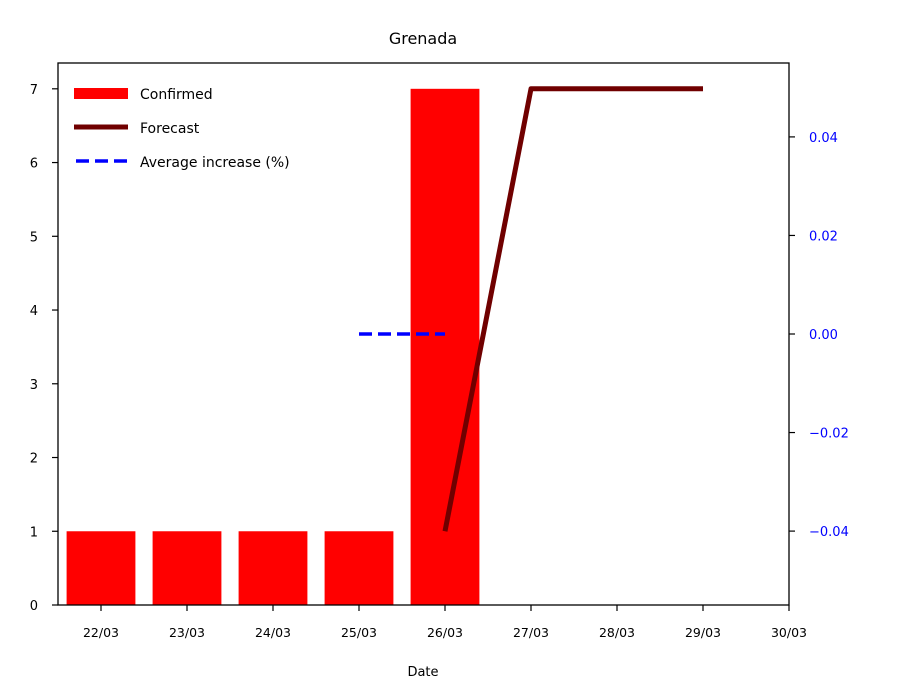 The image size is (900, 700). Describe the element at coordinates (423, 38) in the screenshot. I see `chart-title: Grenada` at that location.